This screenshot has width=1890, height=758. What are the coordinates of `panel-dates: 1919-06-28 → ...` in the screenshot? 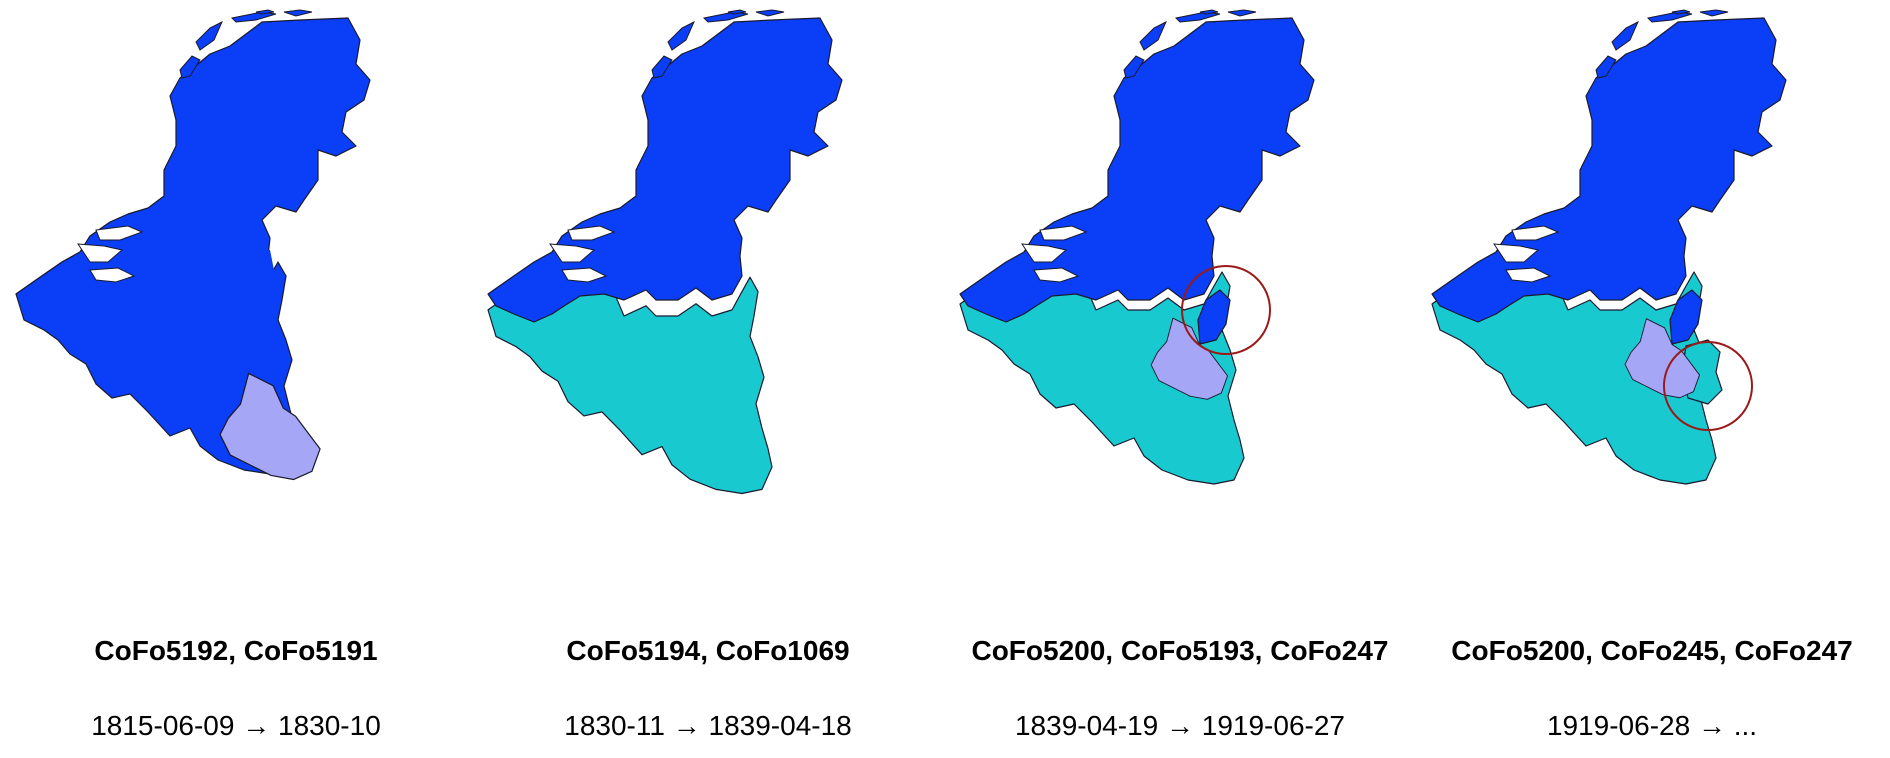 It's located at (1652, 725).